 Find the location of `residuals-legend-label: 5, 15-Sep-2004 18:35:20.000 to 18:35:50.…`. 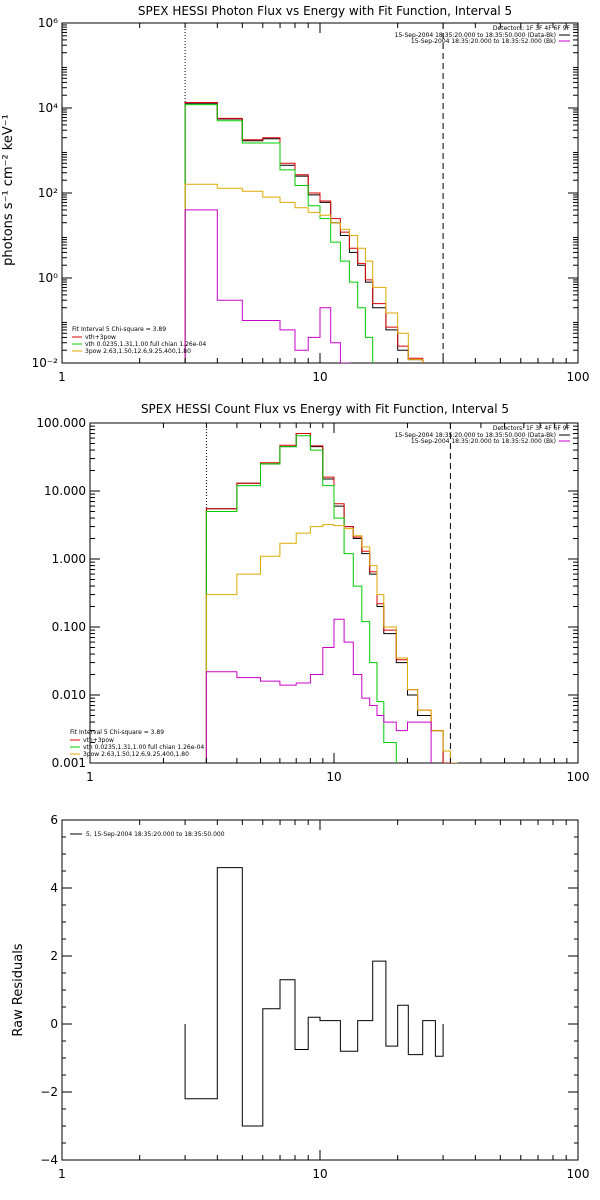

residuals-legend-label: 5, 15-Sep-2004 18:35:20.000 to 18:35:50.… is located at coordinates (155, 834).